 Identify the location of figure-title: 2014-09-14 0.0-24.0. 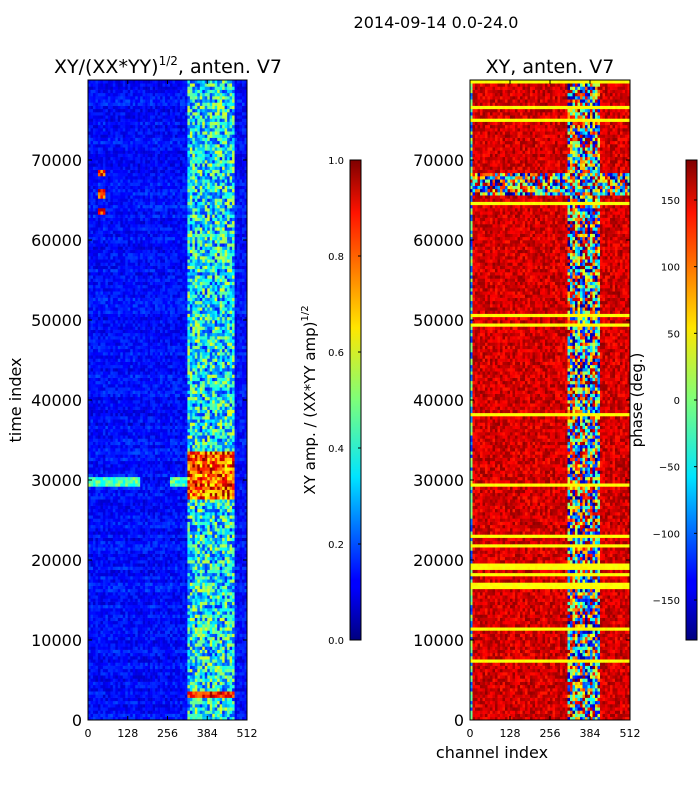
(436, 22).